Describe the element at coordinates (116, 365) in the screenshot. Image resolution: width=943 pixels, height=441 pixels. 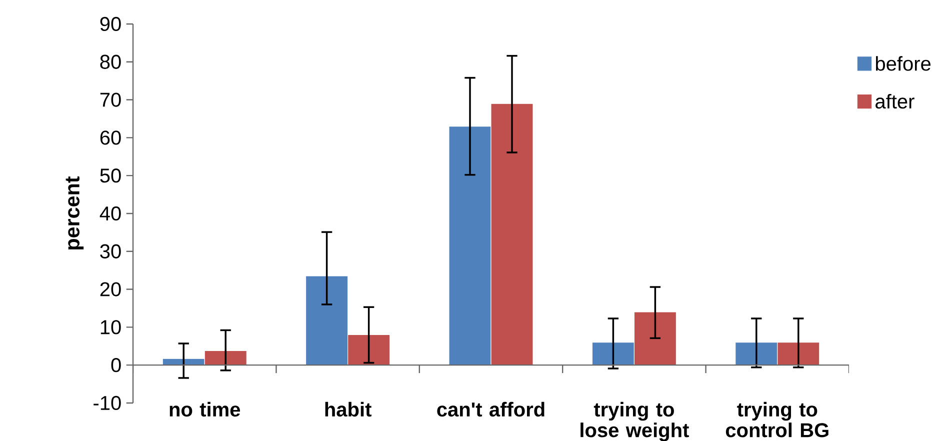
I see `y-tick-label: 0` at that location.